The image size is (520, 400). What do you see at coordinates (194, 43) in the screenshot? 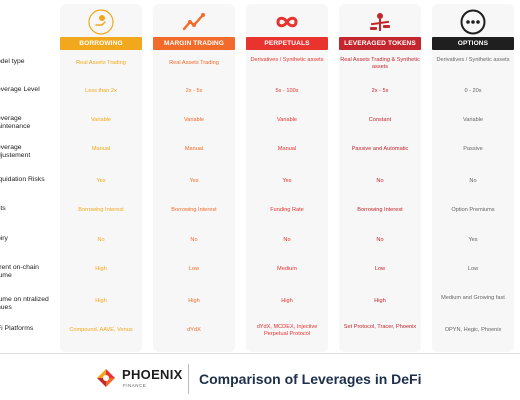
I see `column-header-margin_trading: MARGIN TRADING` at bounding box center [194, 43].